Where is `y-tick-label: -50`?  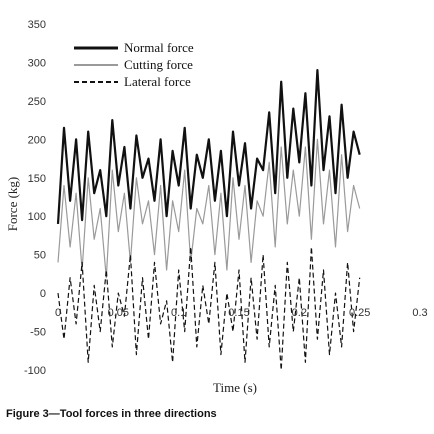 y-tick-label: -50 is located at coordinates (38, 333).